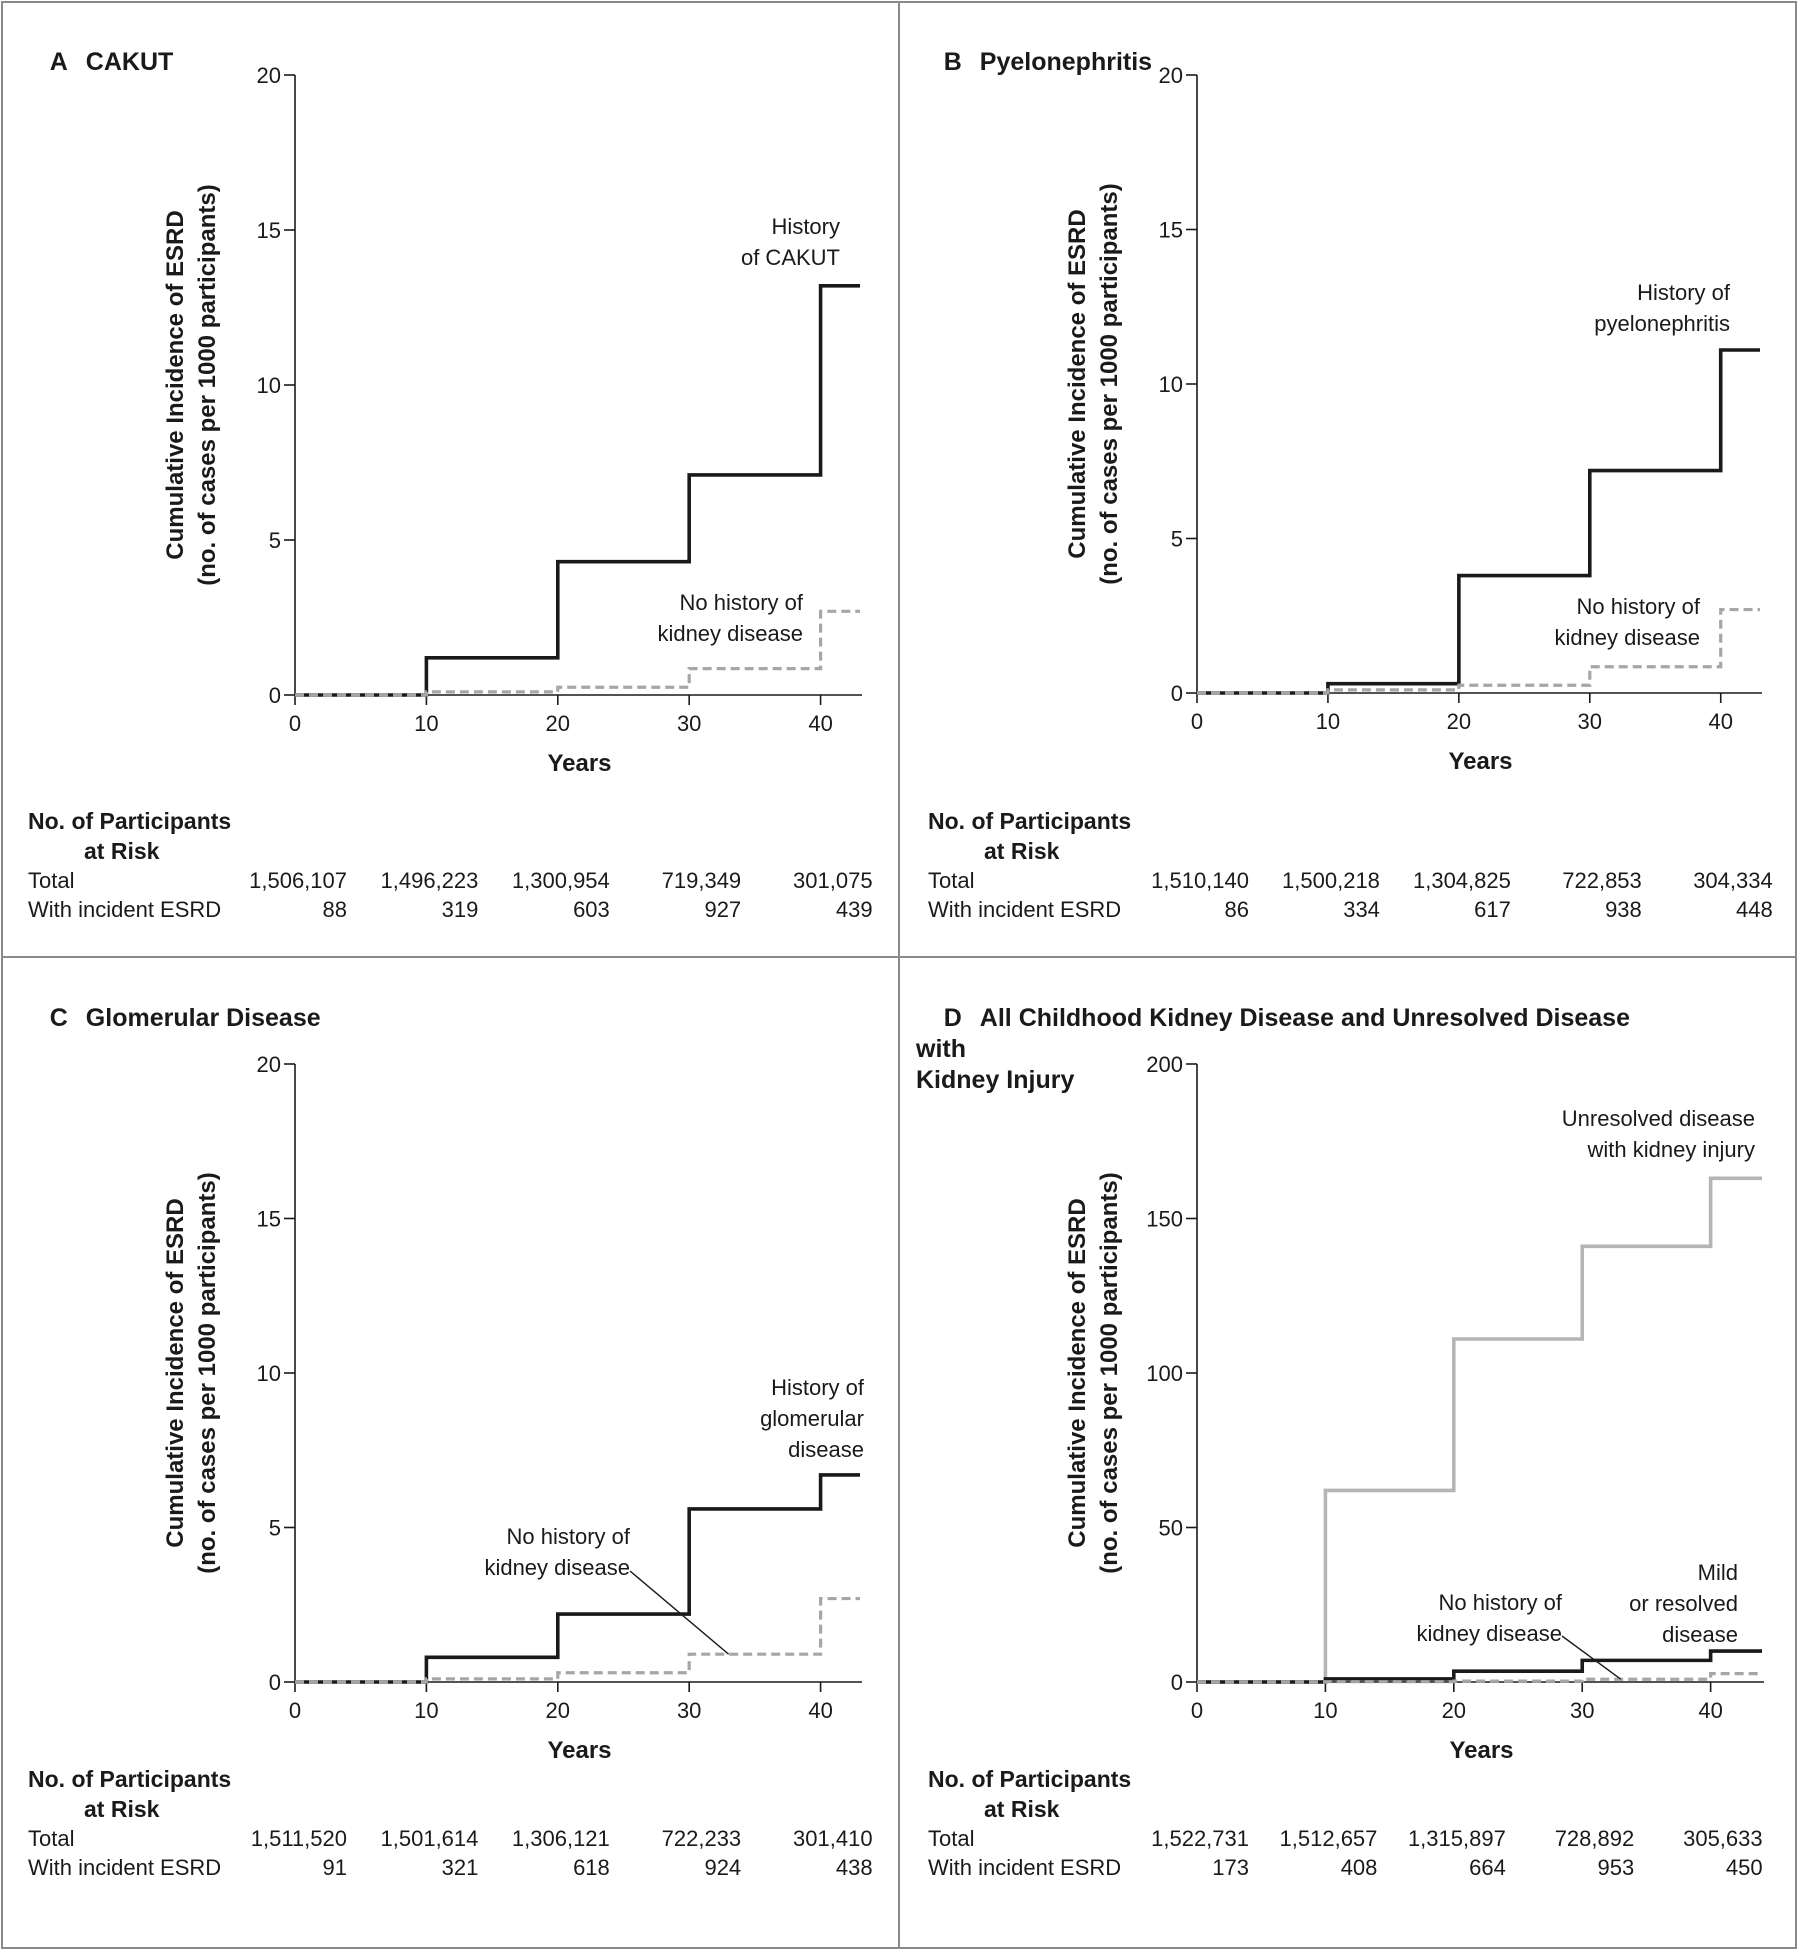 The image size is (1800, 1952). I want to click on series-label-line: or resolved, so click(1683, 1603).